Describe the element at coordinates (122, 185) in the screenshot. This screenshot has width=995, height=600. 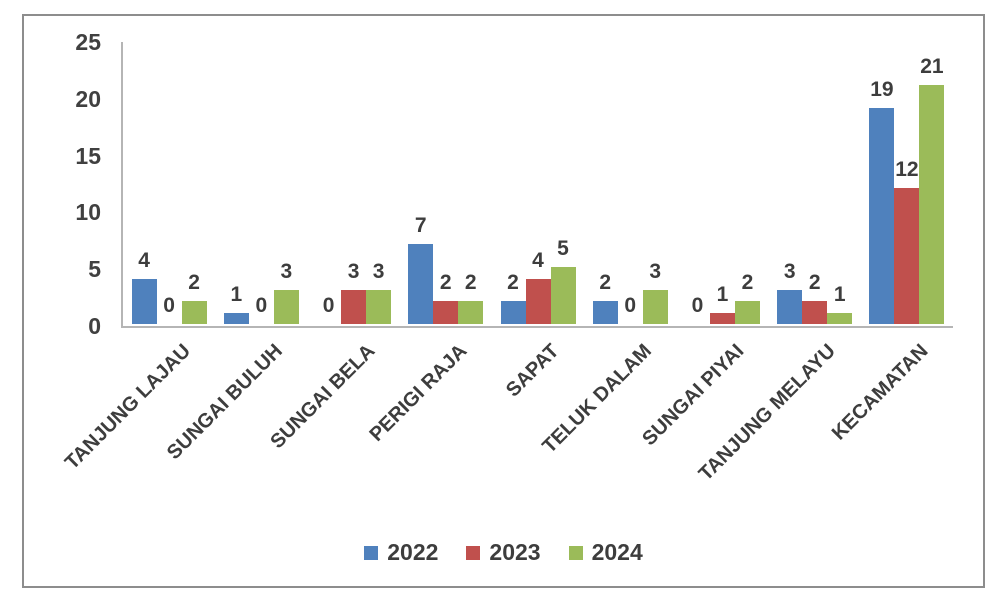
I see `y-axis-line` at that location.